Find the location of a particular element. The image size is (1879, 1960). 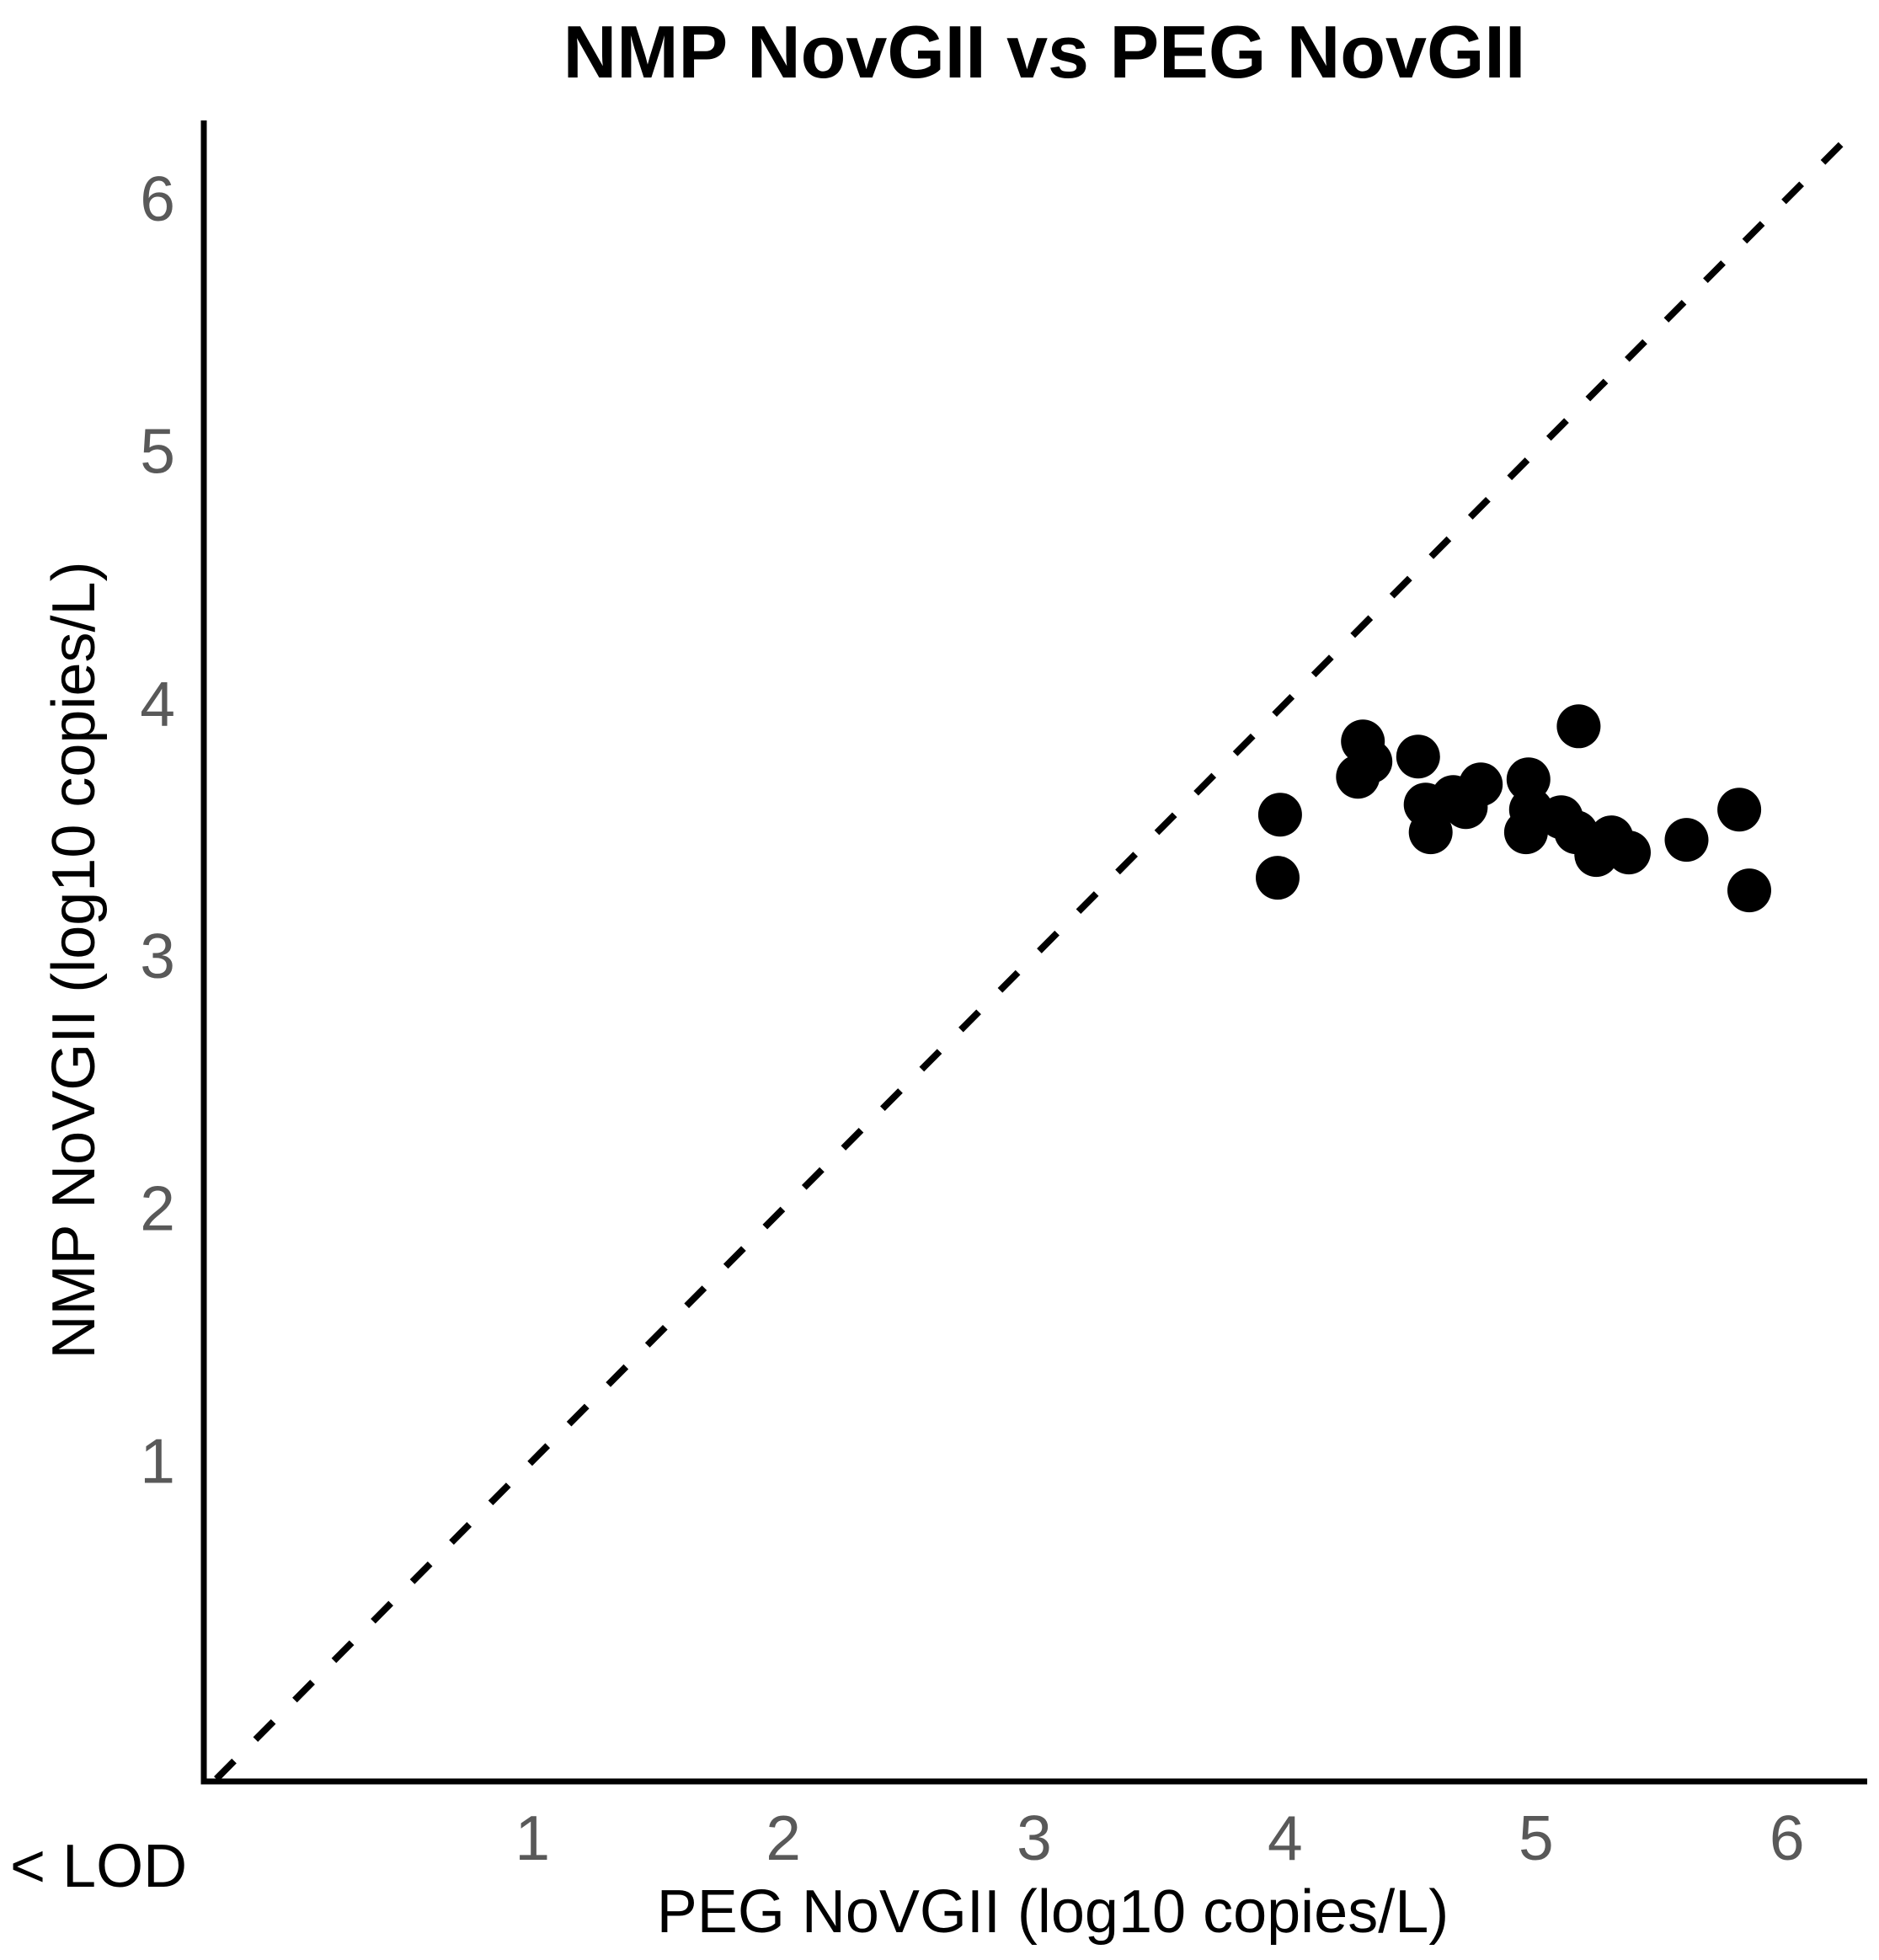

x-tick-label: 2 is located at coordinates (783, 1837).